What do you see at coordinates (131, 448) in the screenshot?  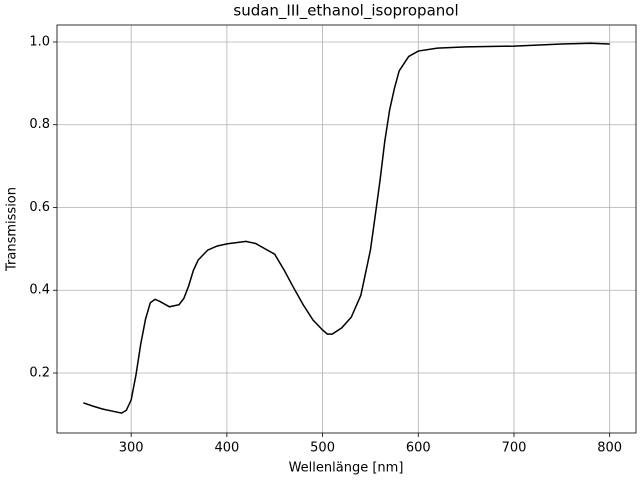 I see `x-tick-label: 300` at bounding box center [131, 448].